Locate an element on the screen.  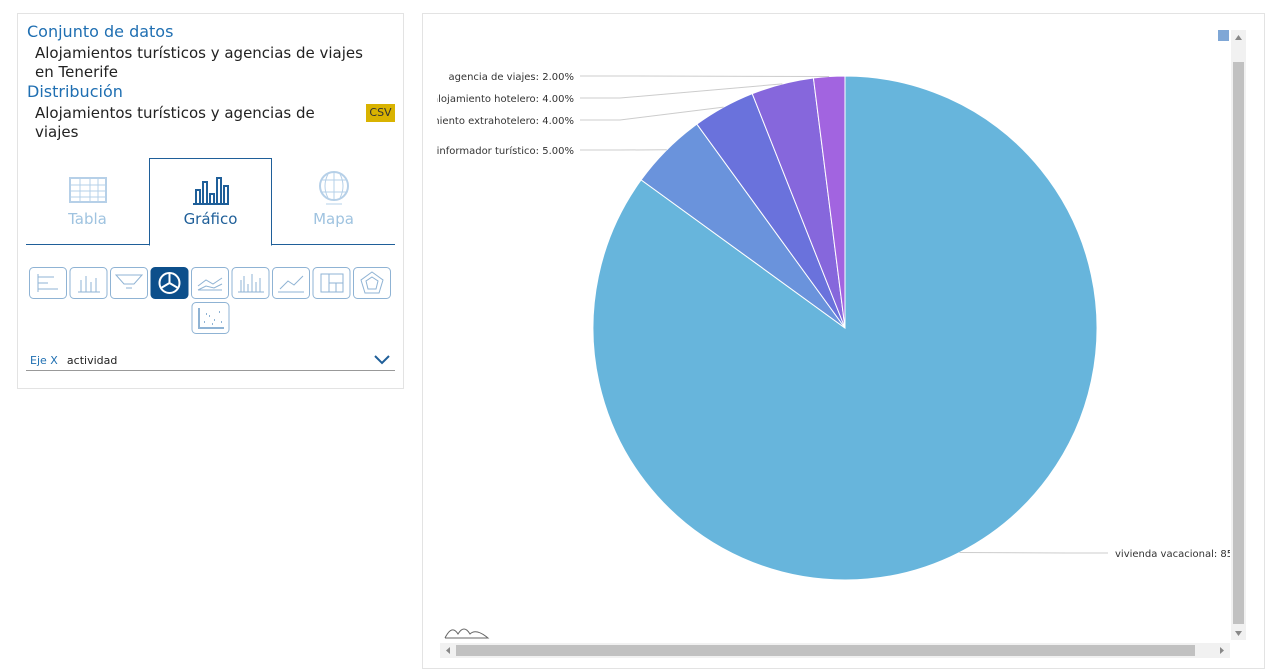
label-value: 2.00% is located at coordinates (558, 77).